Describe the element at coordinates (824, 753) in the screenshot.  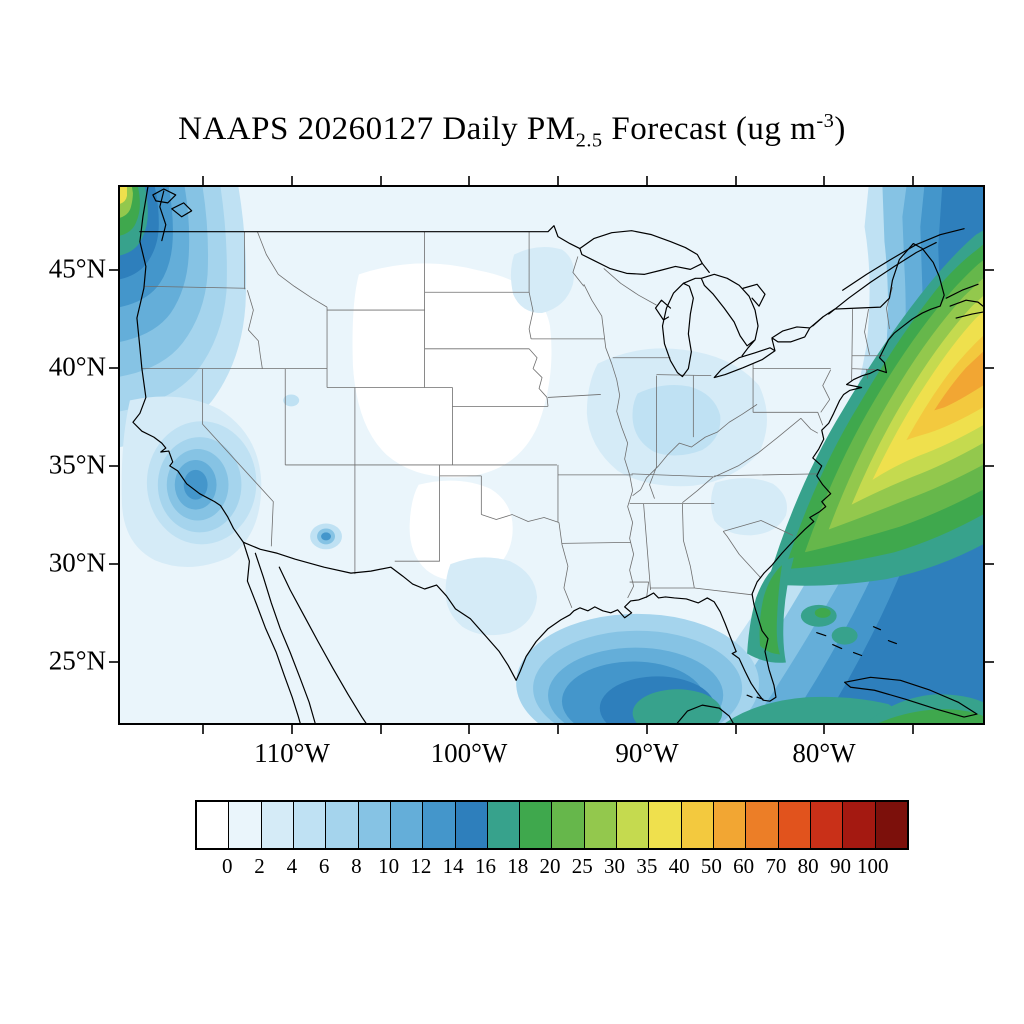
I see `lon-tick-label-80w: 80°W` at that location.